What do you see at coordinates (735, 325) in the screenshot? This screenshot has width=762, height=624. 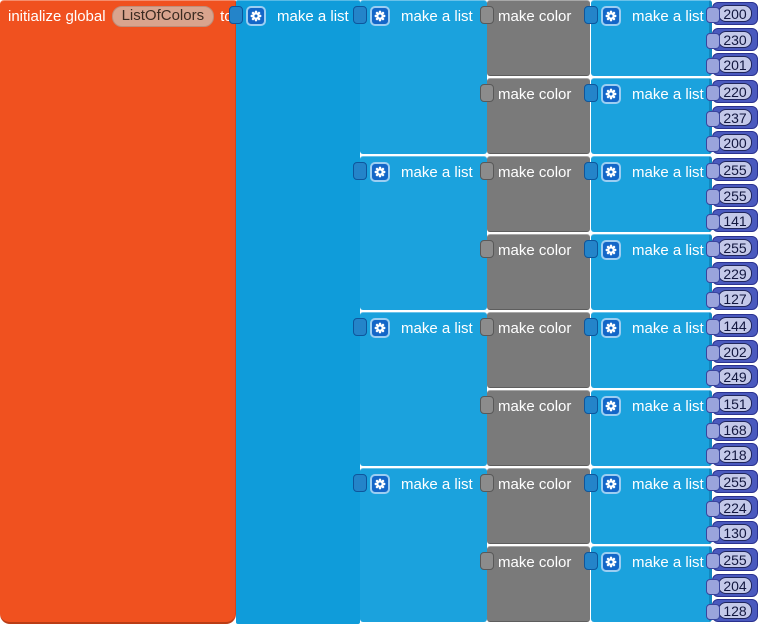 I see `number-field: 144` at bounding box center [735, 325].